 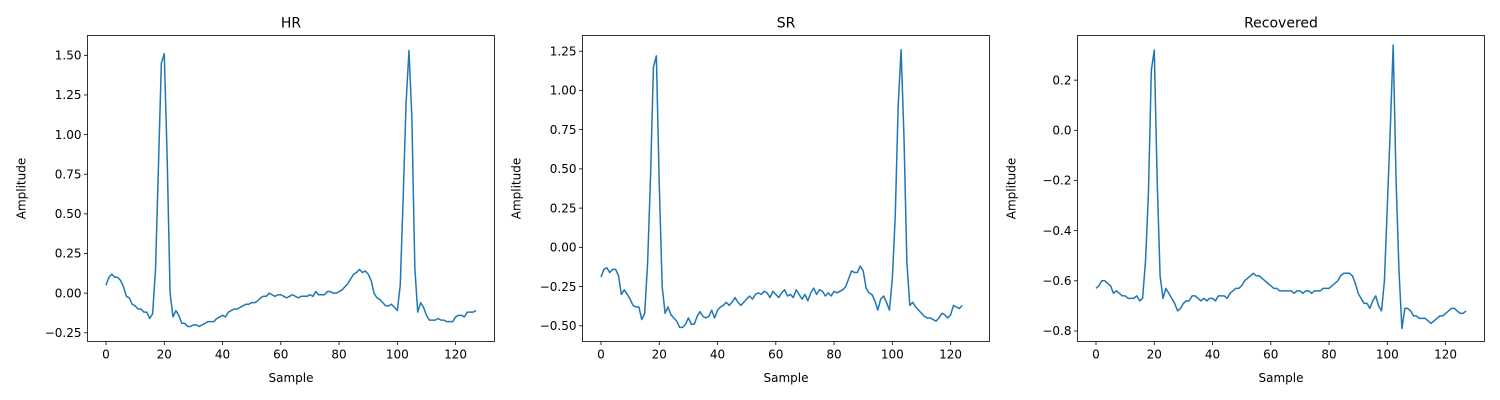 What do you see at coordinates (291, 24) in the screenshot?
I see `panel-title: HR` at bounding box center [291, 24].